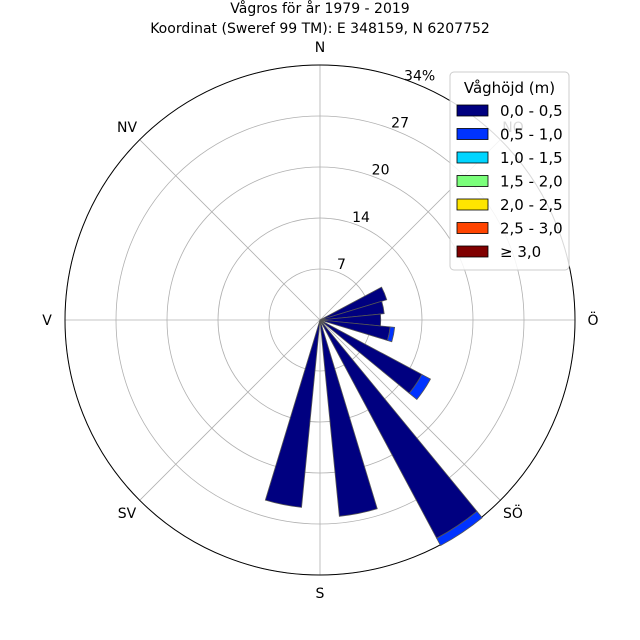  I want to click on direction-label-v: V, so click(47, 321).